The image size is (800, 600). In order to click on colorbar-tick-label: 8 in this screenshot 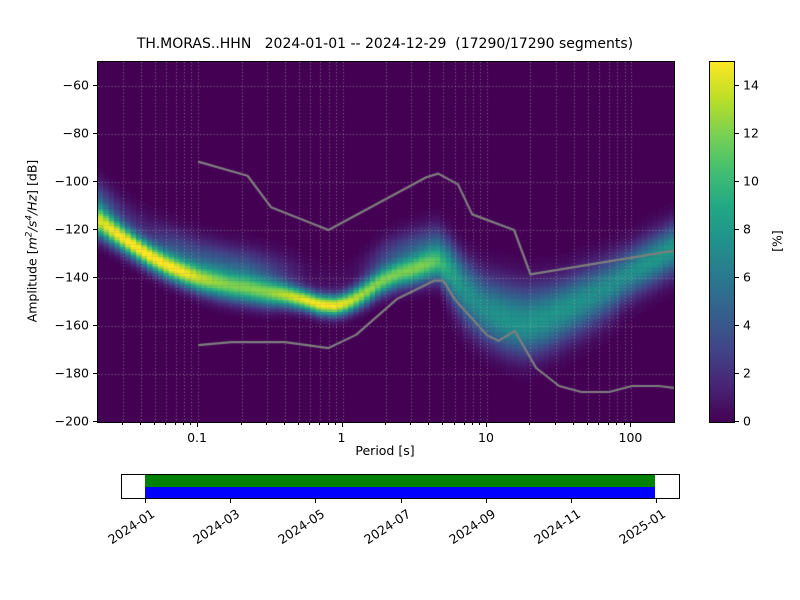, I will do `click(747, 229)`.